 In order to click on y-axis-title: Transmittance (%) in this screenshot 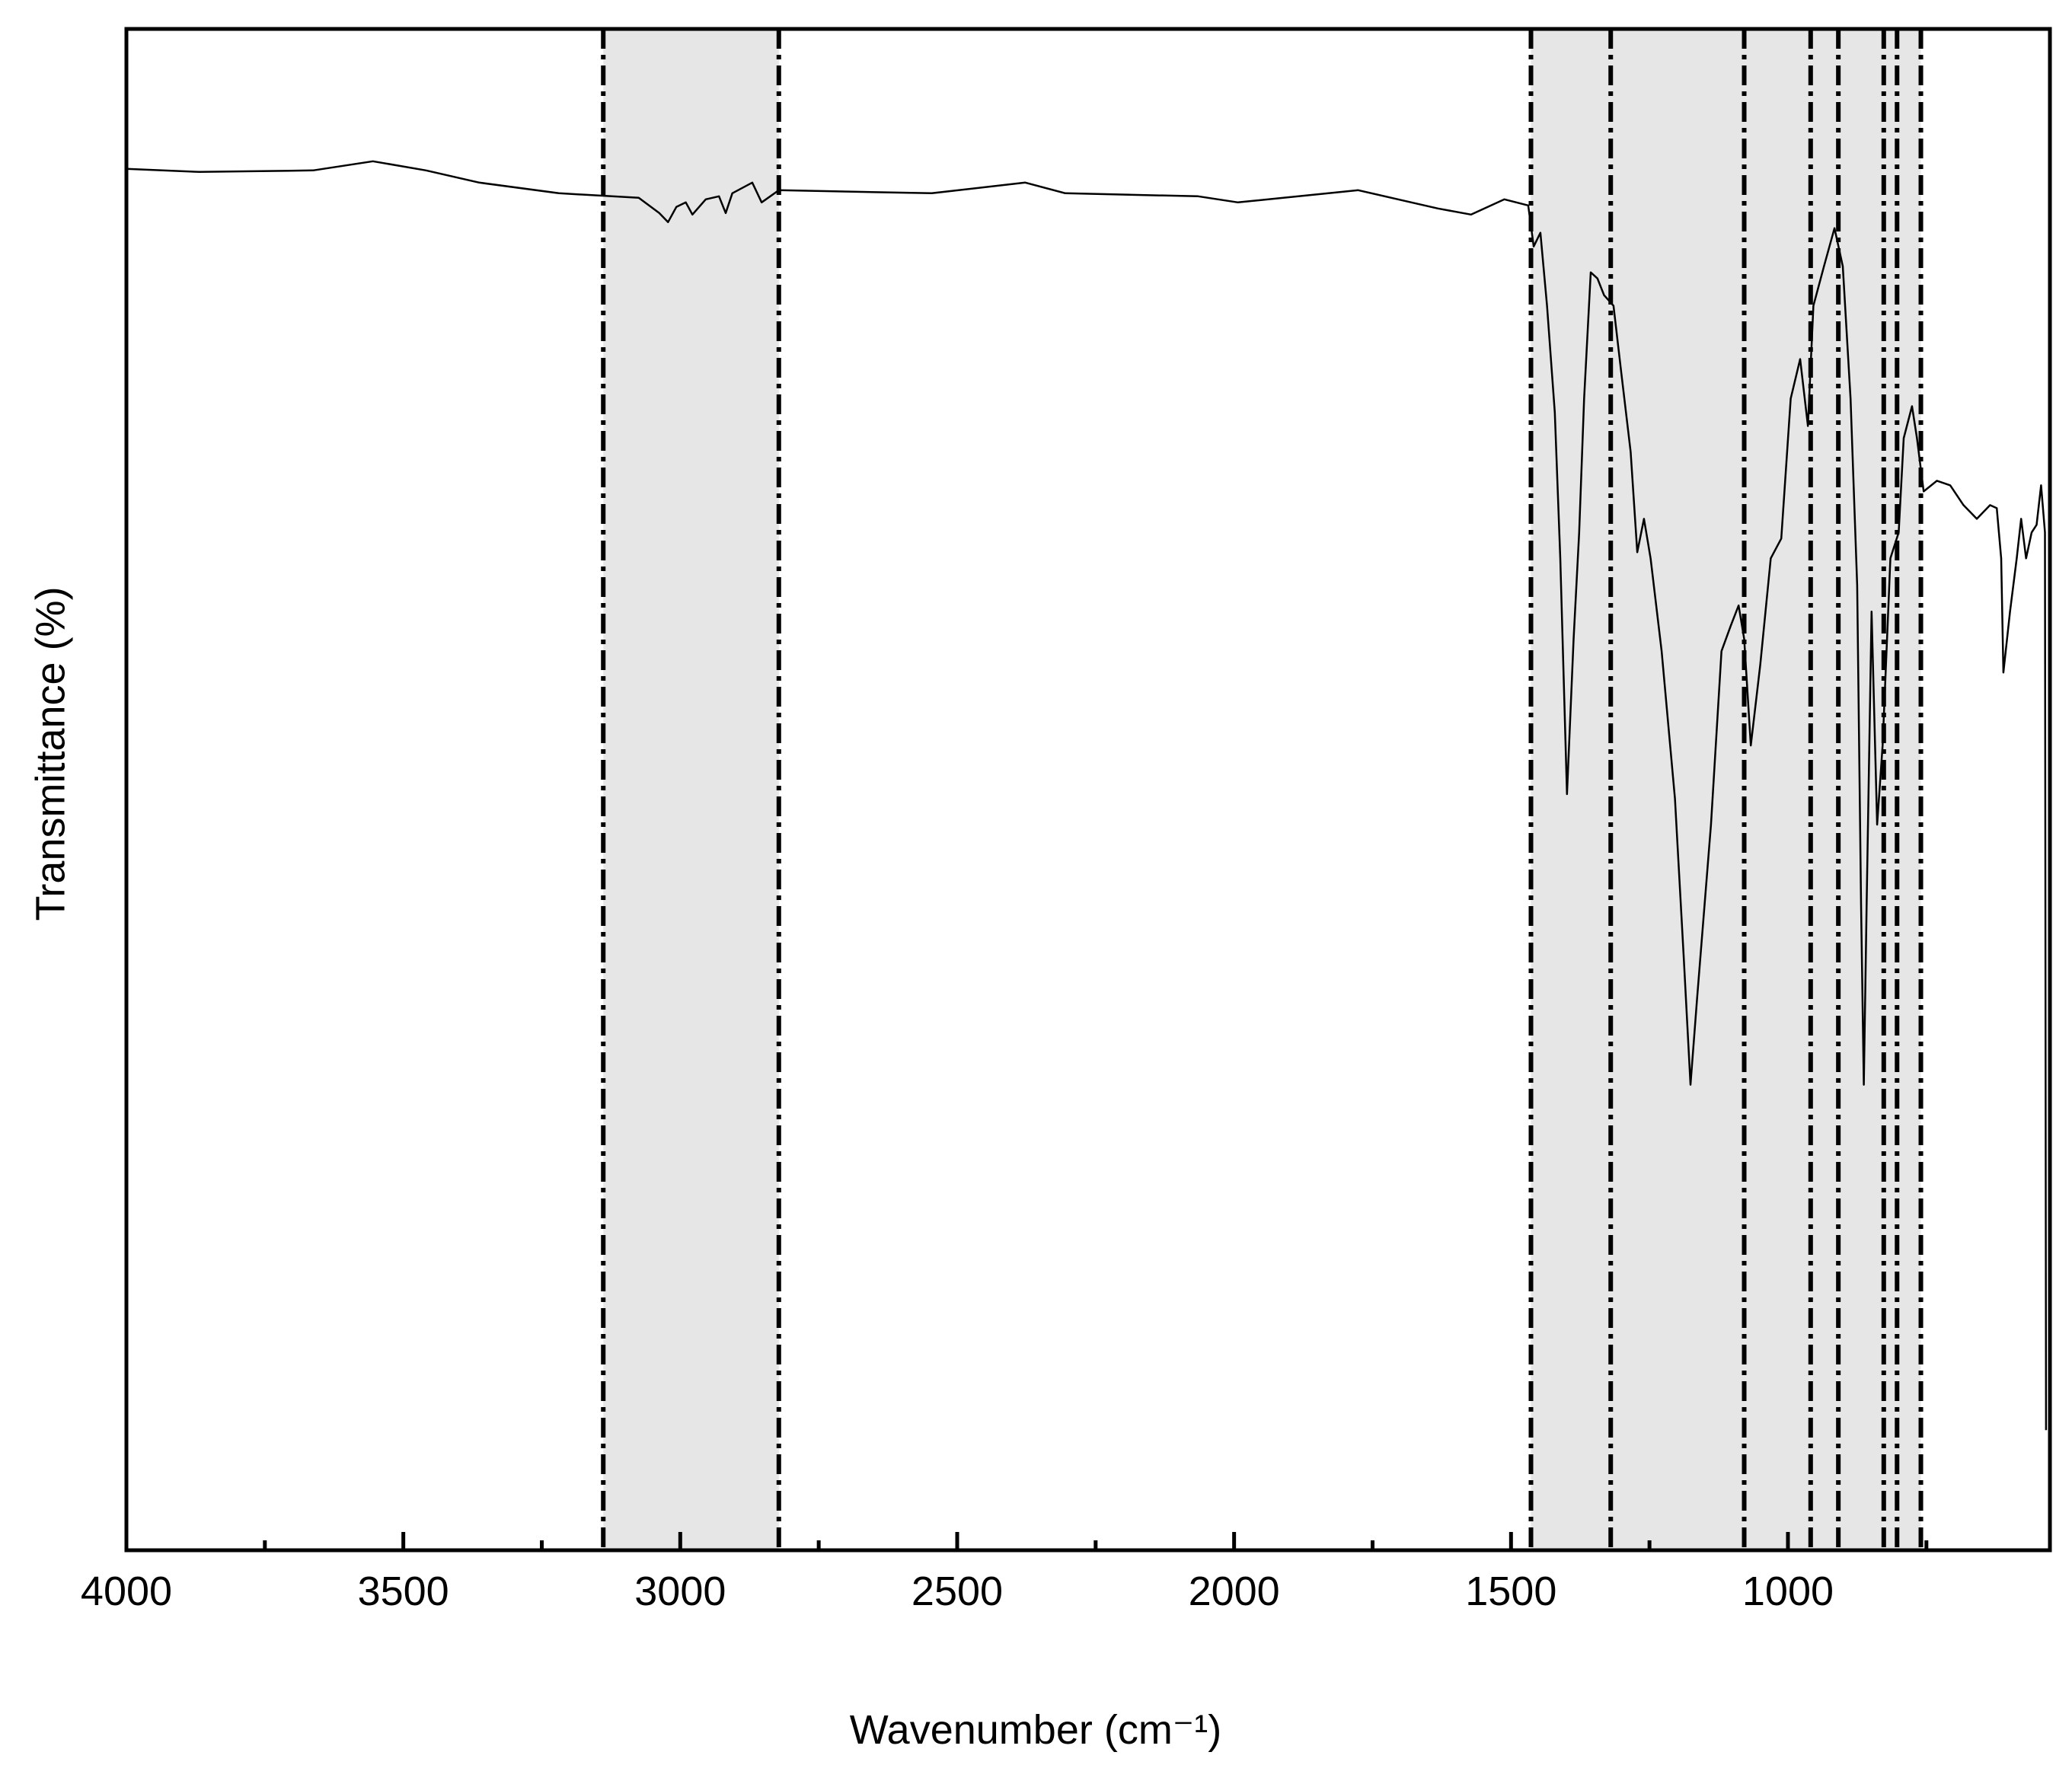, I will do `click(50, 753)`.